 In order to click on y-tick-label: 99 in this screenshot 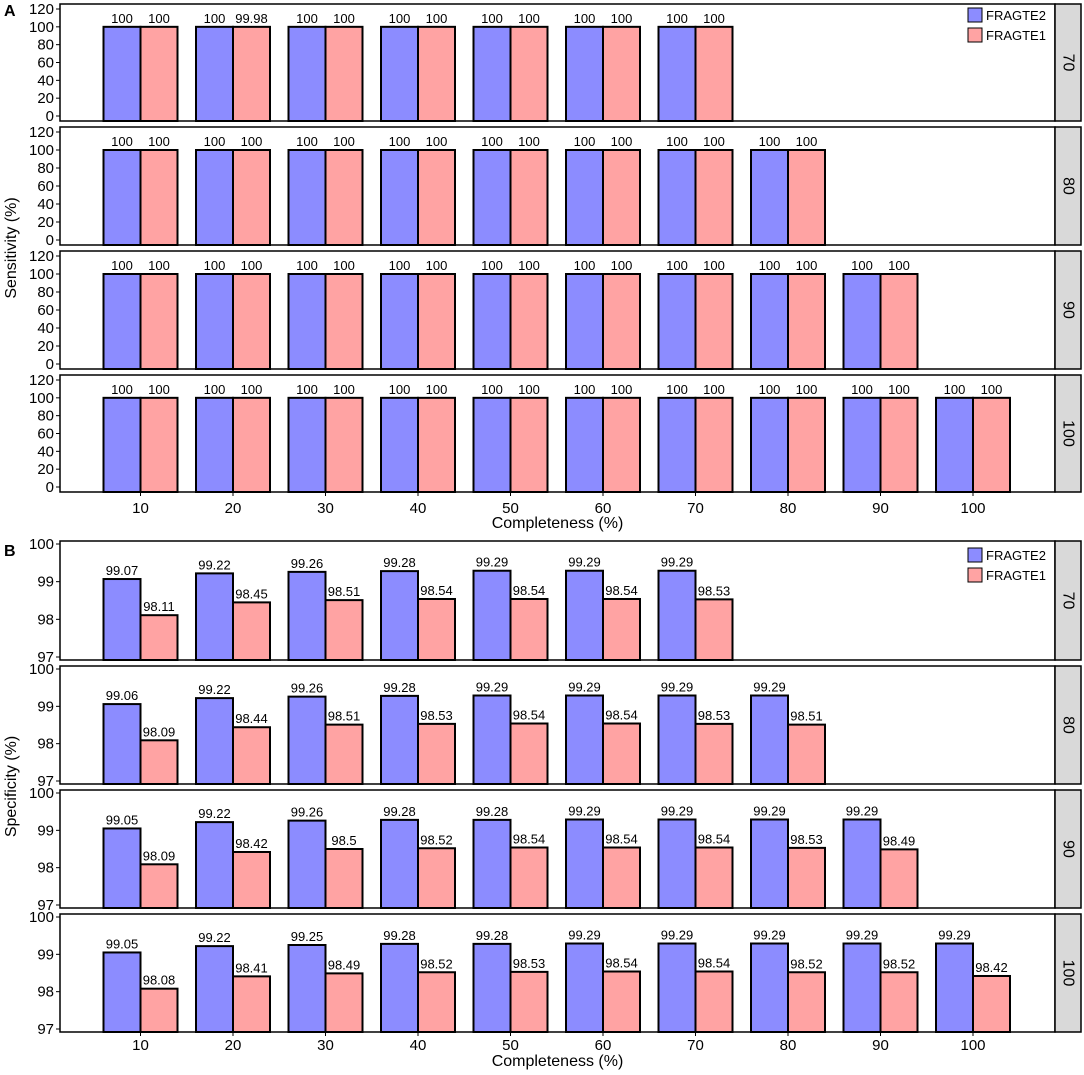, I will do `click(45, 582)`.